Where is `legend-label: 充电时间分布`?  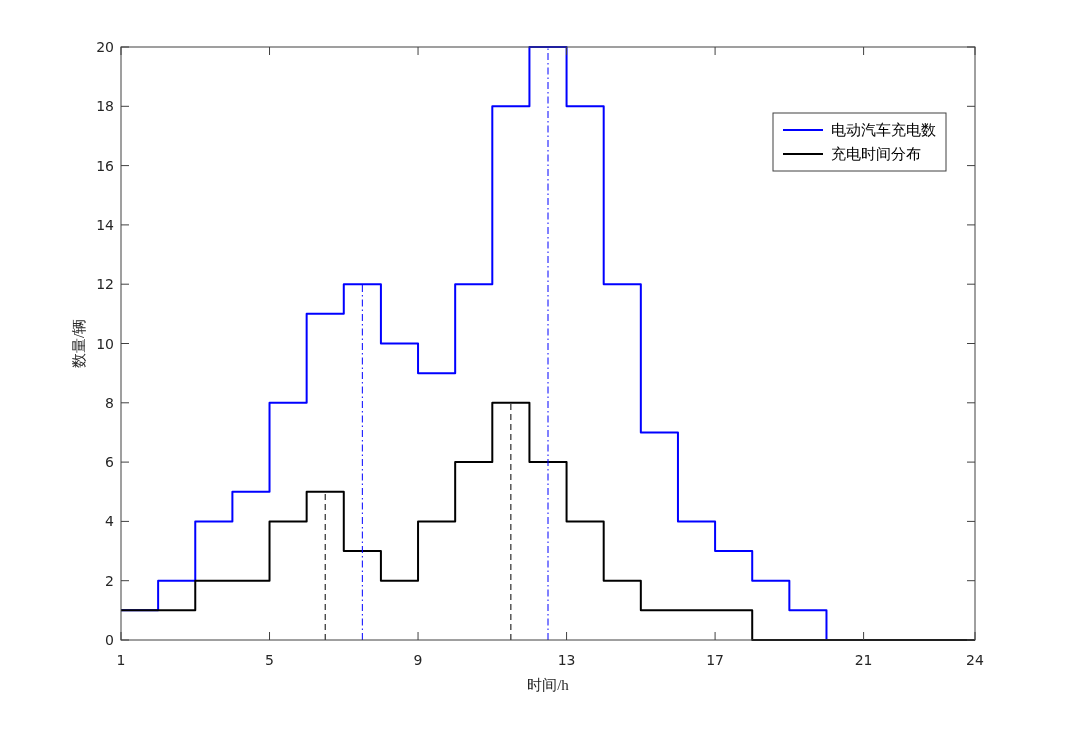
legend-label: 充电时间分布 is located at coordinates (876, 154).